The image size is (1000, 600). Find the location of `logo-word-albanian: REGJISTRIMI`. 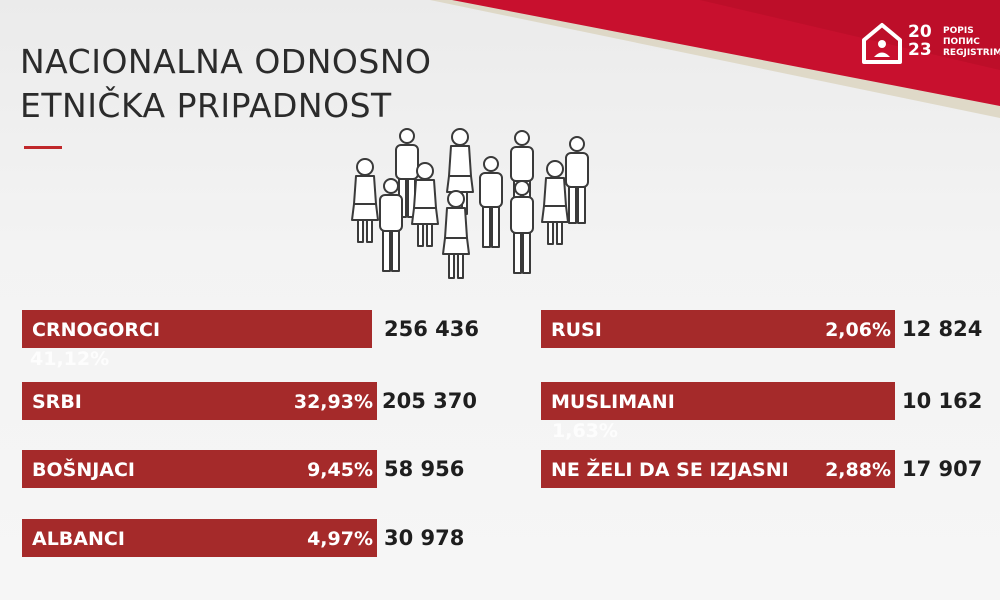

logo-word-albanian: REGJISTRIMI is located at coordinates (971, 53).